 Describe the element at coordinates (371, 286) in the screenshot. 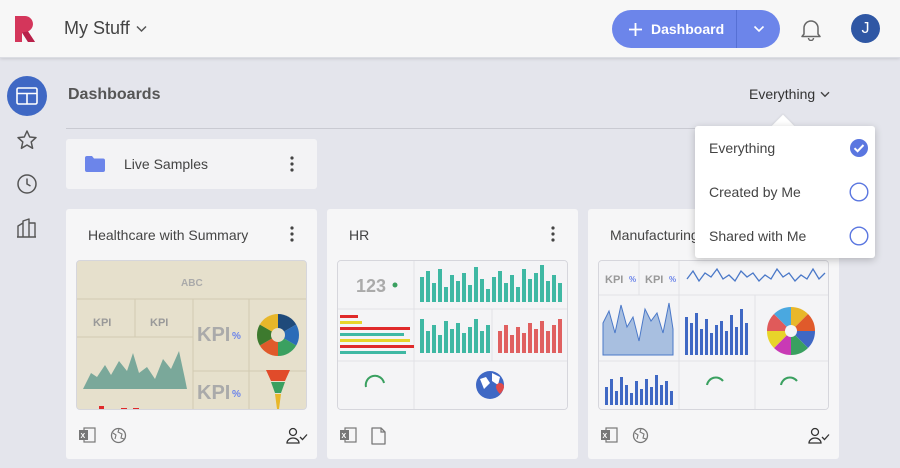

I see `thumb-number-text: 123` at that location.